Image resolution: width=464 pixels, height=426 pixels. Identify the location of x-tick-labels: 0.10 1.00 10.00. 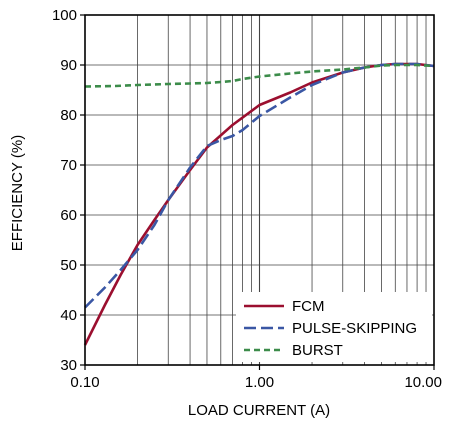
(256, 382).